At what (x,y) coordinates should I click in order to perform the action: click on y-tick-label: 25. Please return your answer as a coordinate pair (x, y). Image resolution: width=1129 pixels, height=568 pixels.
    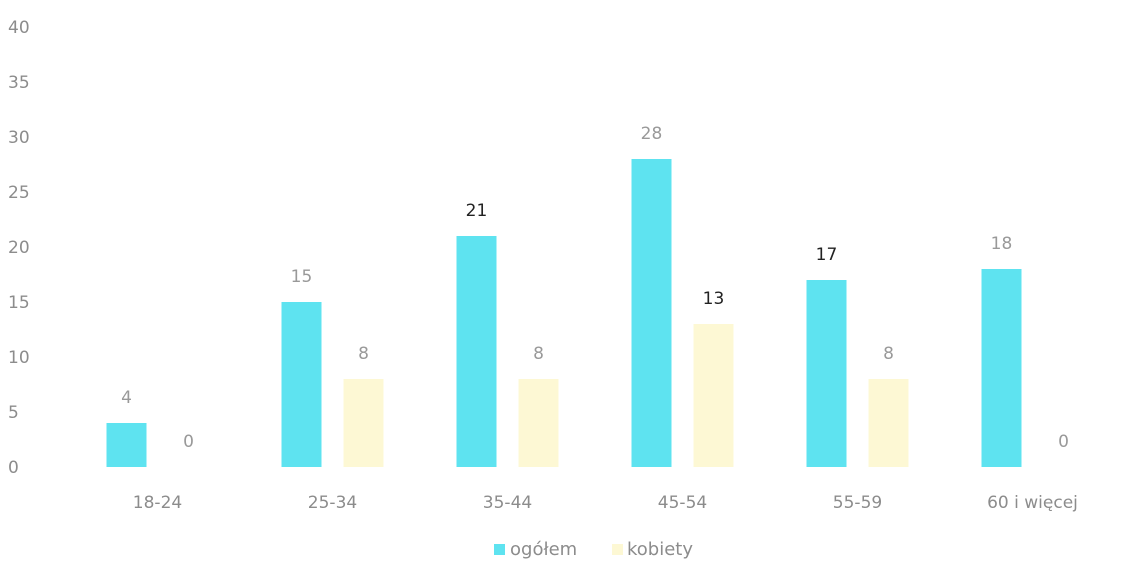
    Looking at the image, I should click on (19, 193).